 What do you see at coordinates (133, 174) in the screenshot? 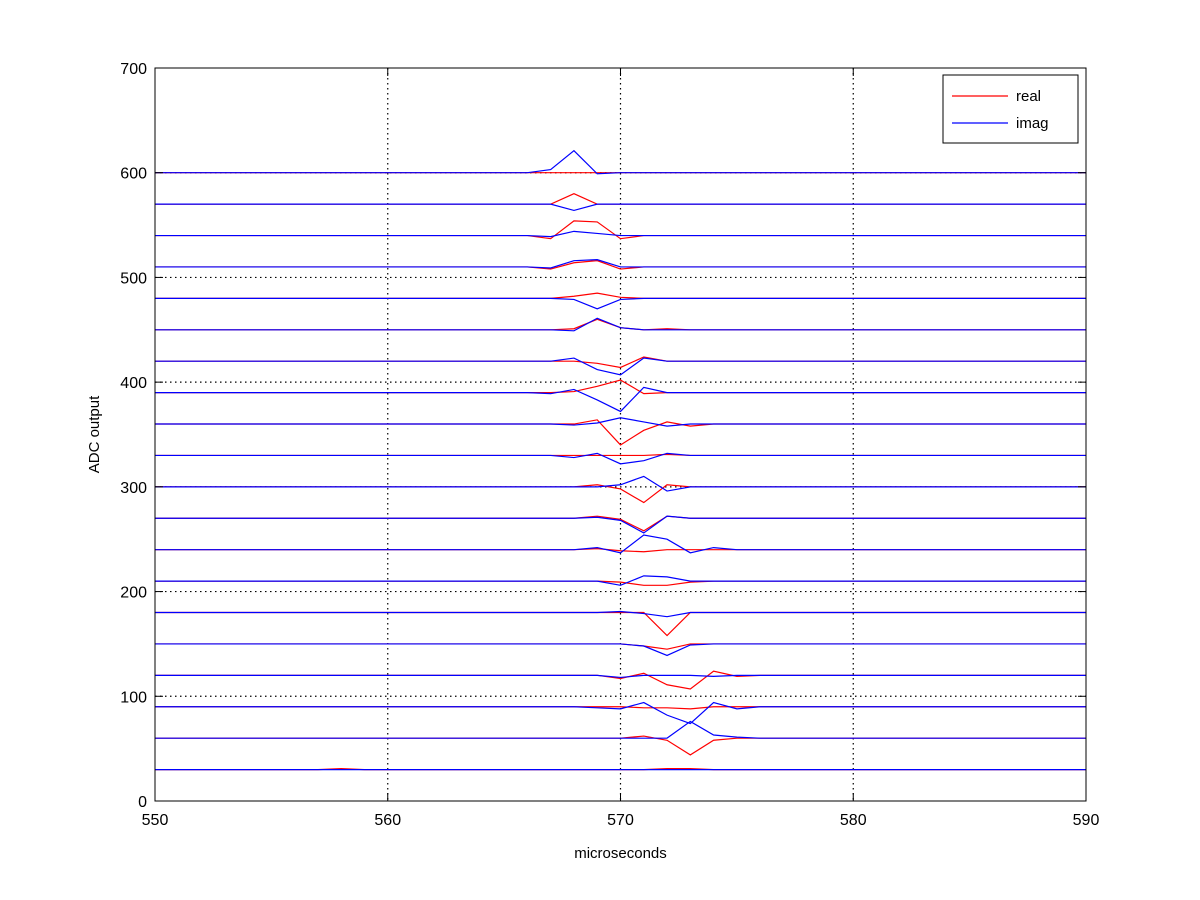
I see `y-tick-label-600: 600` at bounding box center [133, 174].